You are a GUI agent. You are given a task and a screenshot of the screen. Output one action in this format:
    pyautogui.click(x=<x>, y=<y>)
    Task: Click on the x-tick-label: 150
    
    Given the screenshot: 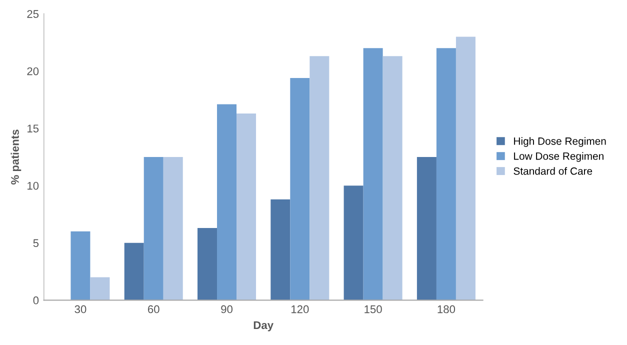 What is the action you would take?
    pyautogui.click(x=373, y=309)
    